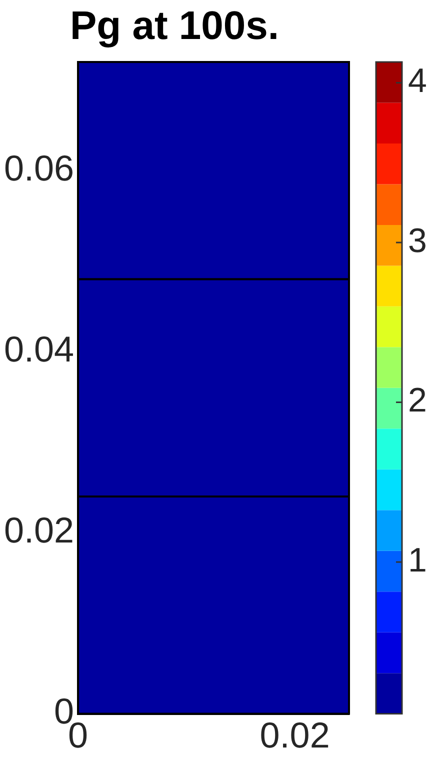 The height and width of the screenshot is (765, 441). I want to click on chart-title: Pg at 100s., so click(175, 26).